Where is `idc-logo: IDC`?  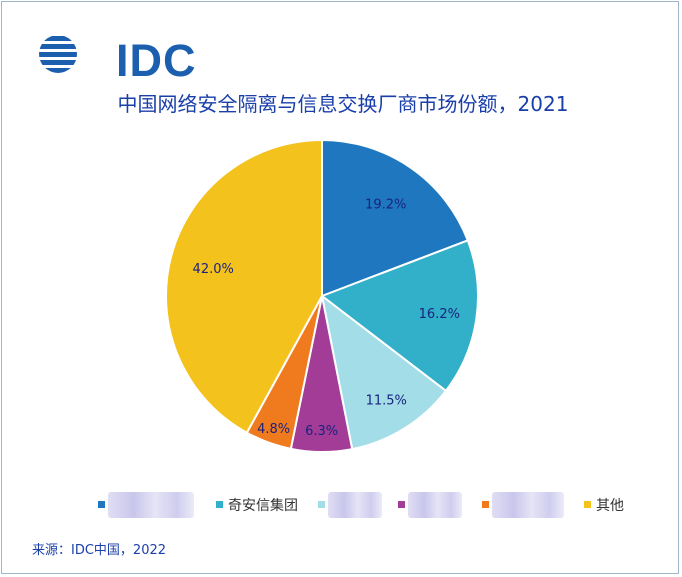
idc-logo: IDC is located at coordinates (116, 53).